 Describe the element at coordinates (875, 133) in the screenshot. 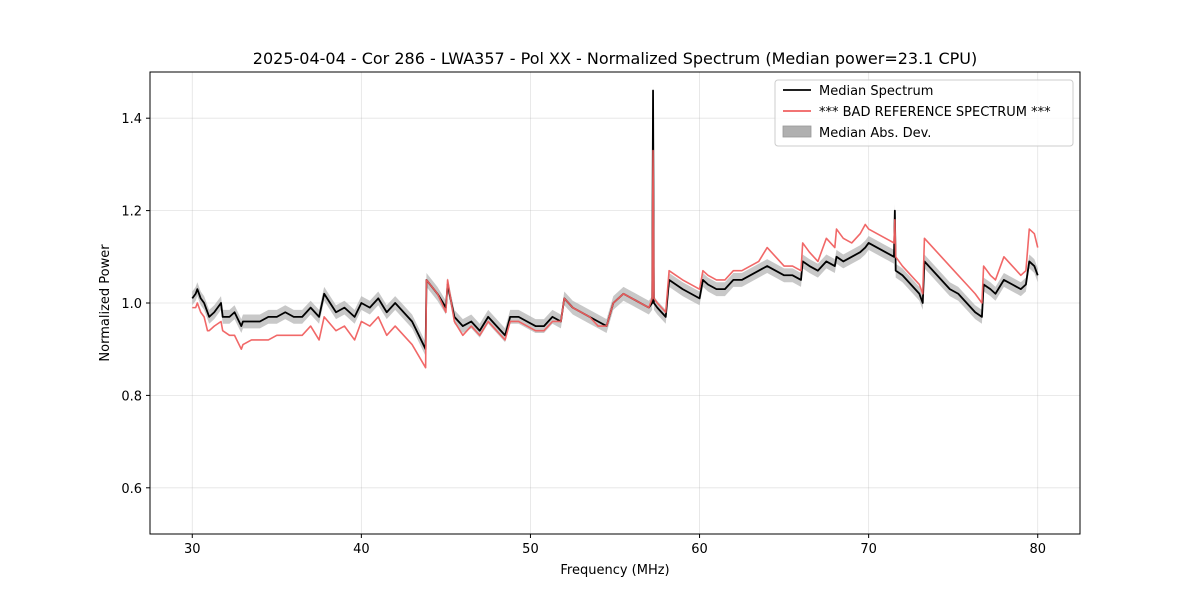

I see `legend-mad-label: Median Abs. Dev.` at that location.